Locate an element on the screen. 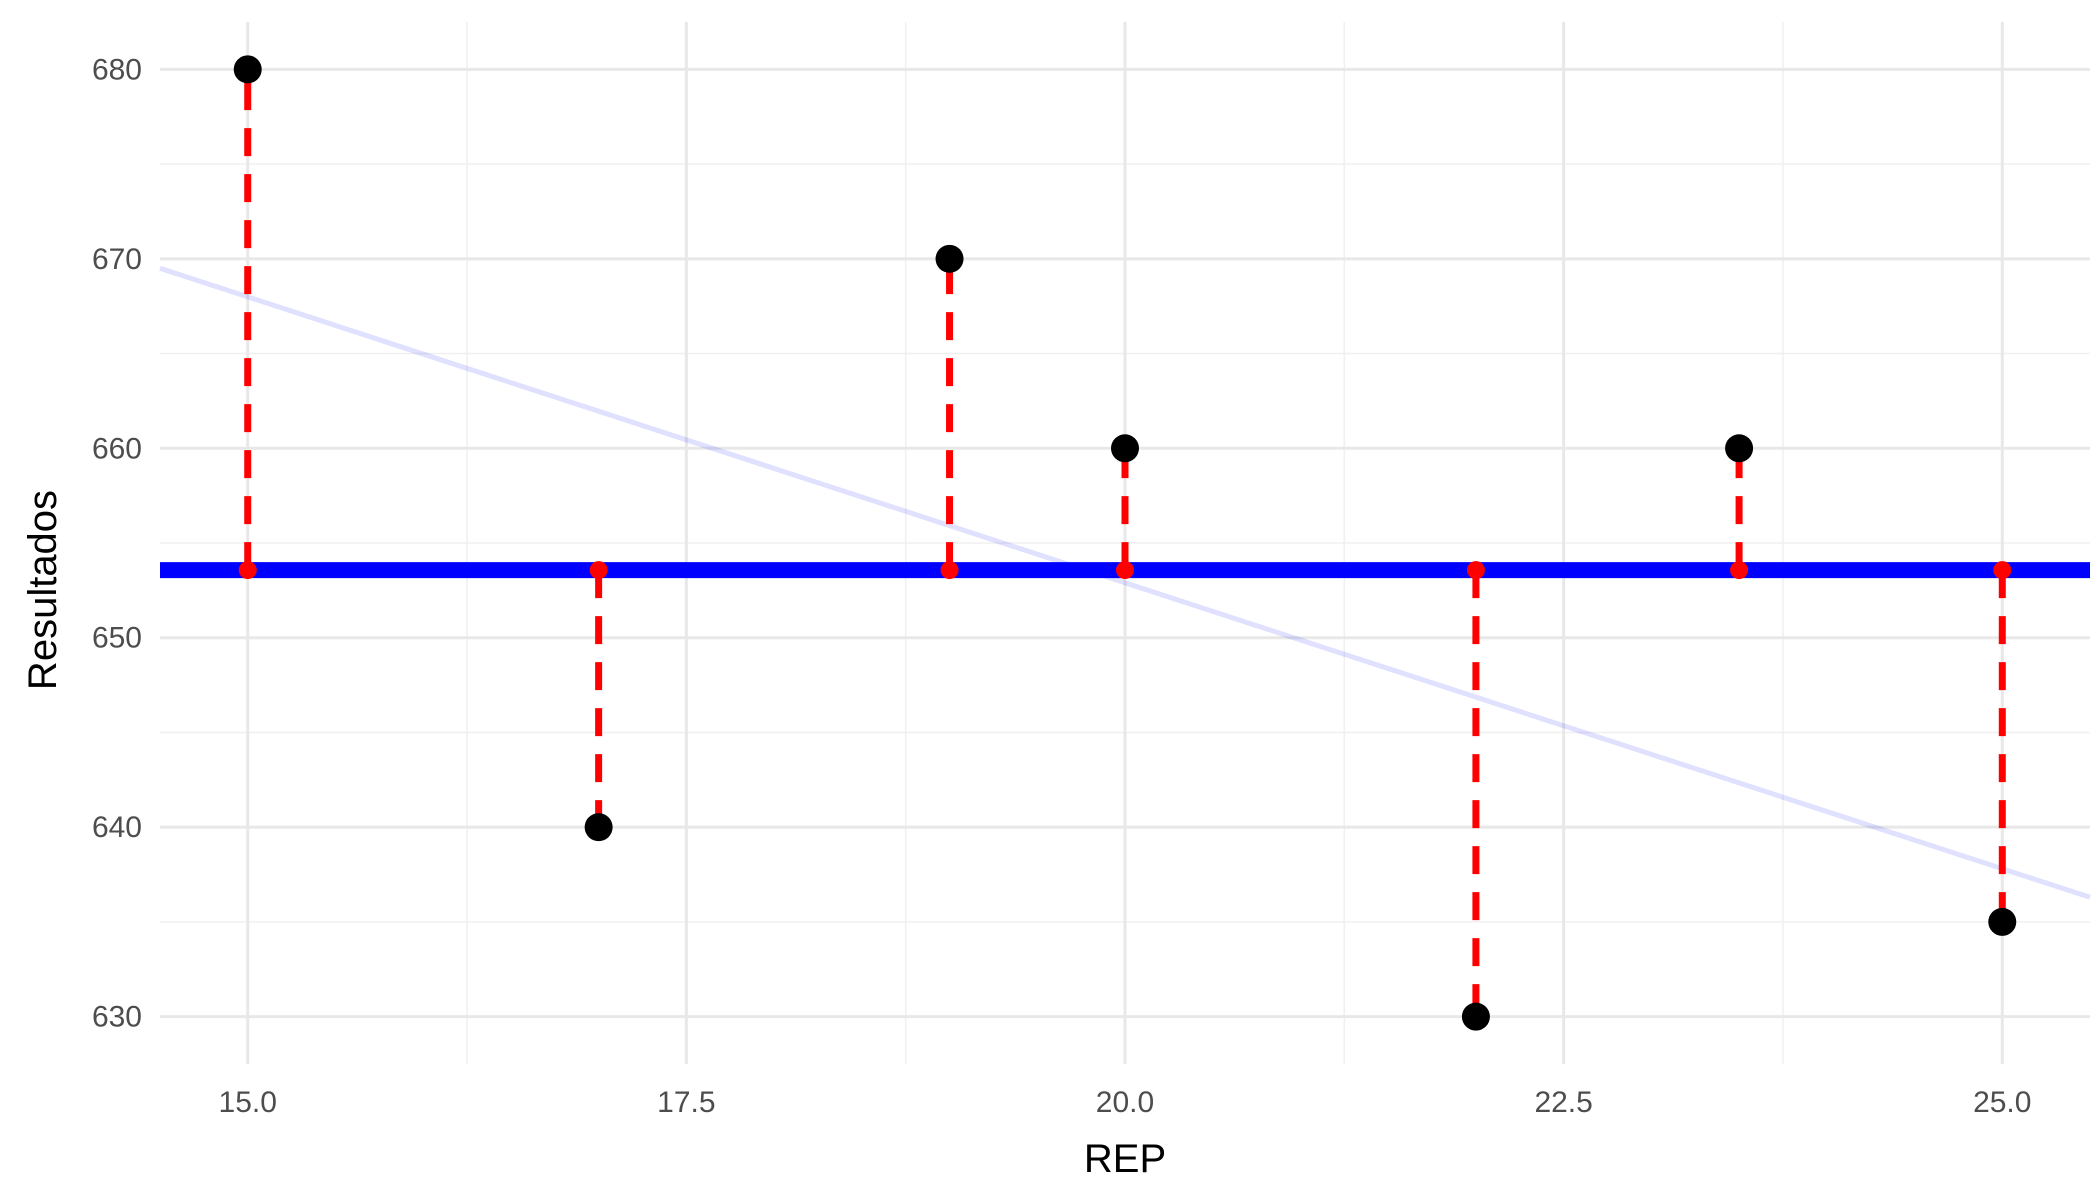 Image resolution: width=2100 pixels, height=1200 pixels. y-tick-label: 680 is located at coordinates (117, 69).